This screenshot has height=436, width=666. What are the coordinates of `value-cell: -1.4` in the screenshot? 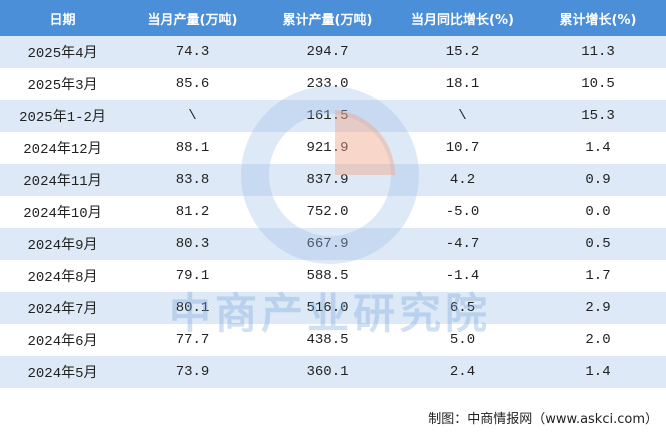 It's located at (462, 276).